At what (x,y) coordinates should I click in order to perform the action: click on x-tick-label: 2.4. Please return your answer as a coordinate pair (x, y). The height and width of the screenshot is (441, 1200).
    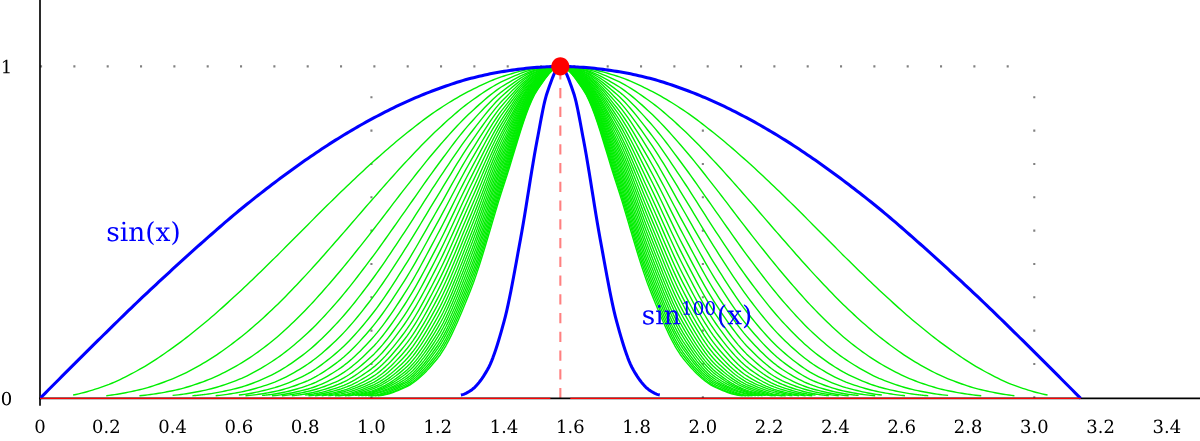
    Looking at the image, I should click on (835, 426).